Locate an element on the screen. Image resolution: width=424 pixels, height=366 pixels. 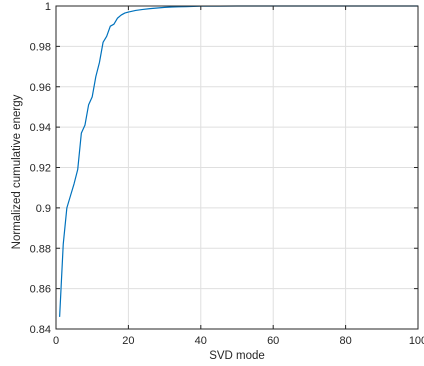
x-tick-label: 80 is located at coordinates (345, 341).